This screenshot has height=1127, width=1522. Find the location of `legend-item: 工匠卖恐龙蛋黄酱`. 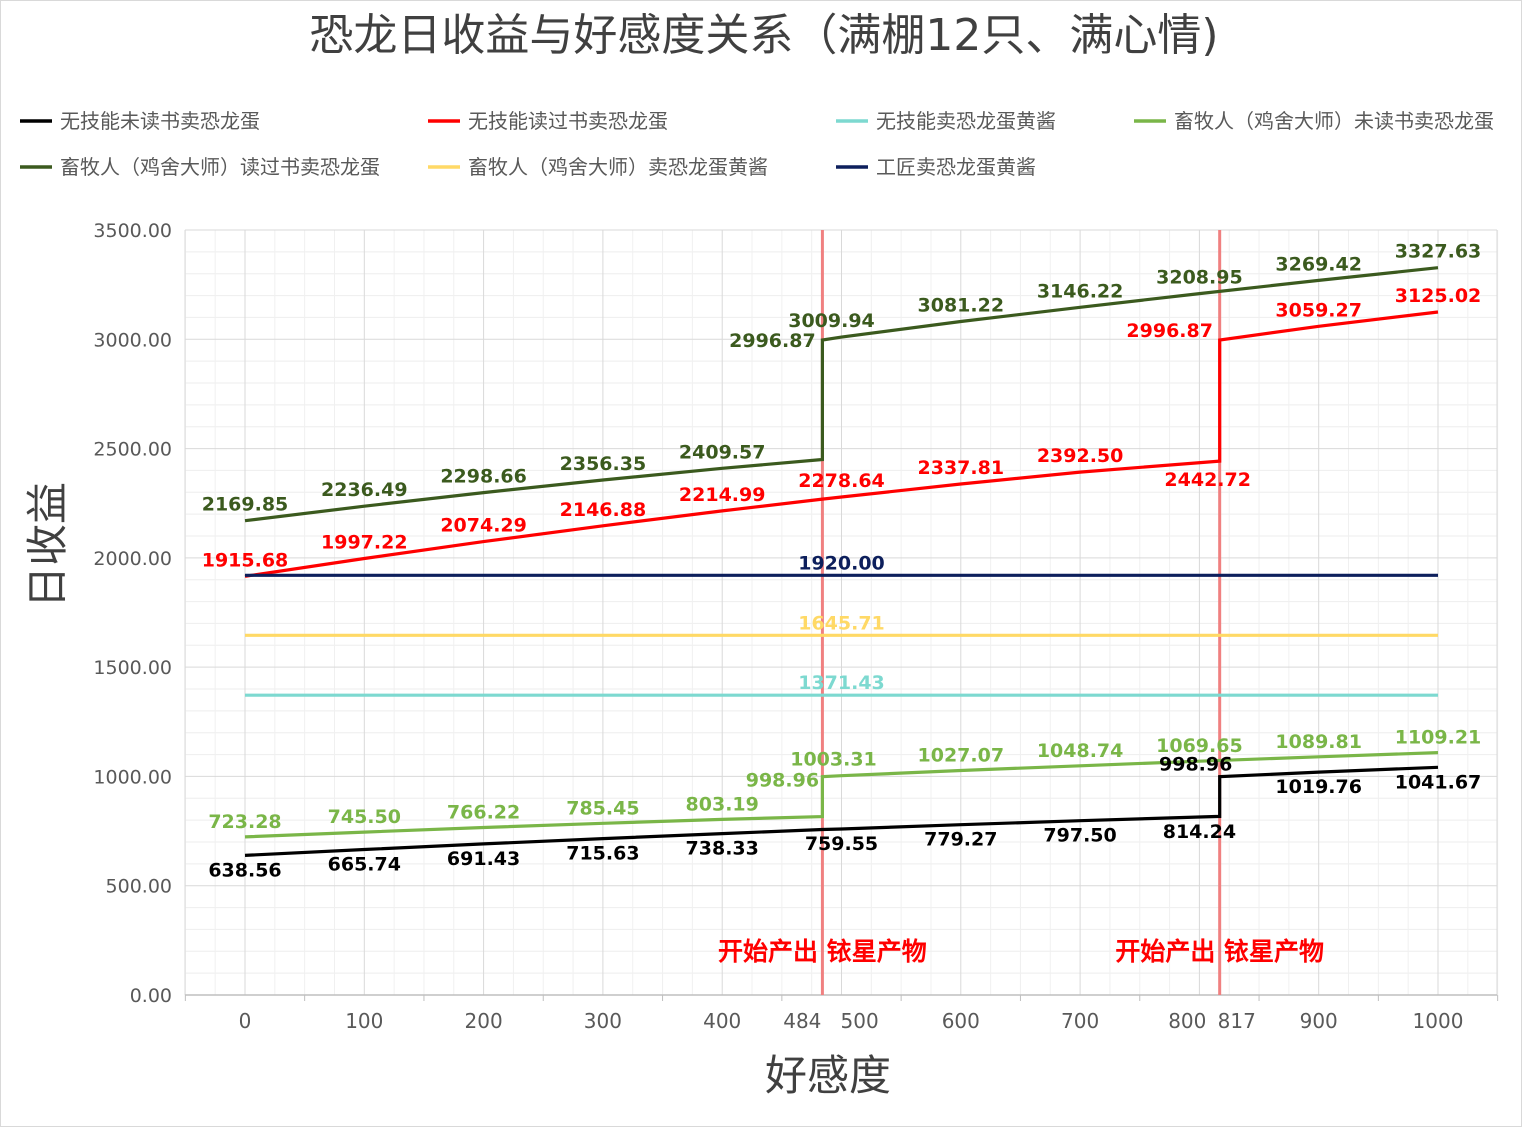

legend-item: 工匠卖恐龙蛋黄酱 is located at coordinates (936, 167).